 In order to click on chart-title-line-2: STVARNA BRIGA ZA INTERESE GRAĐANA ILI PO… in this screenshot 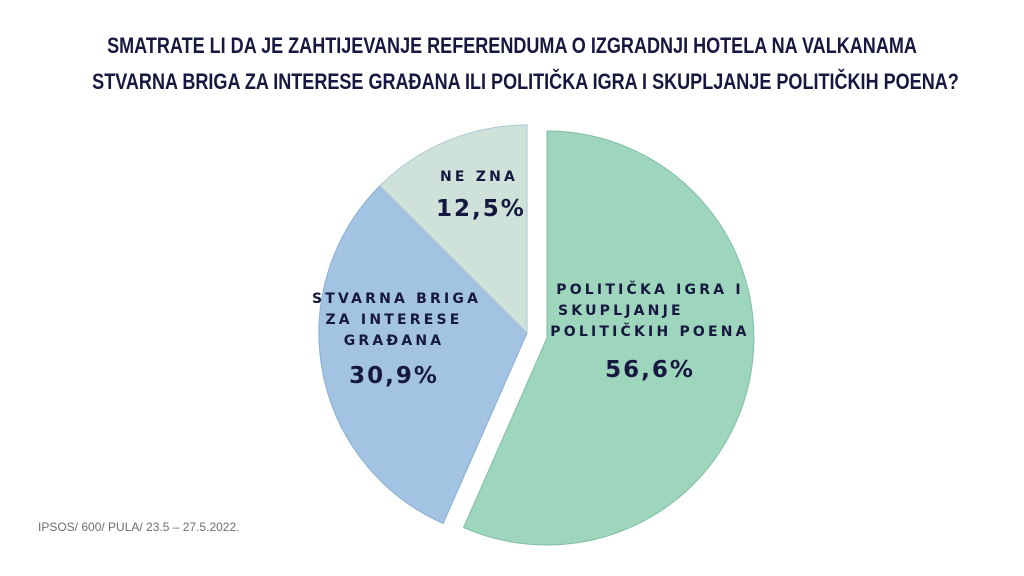, I will do `click(525, 81)`.